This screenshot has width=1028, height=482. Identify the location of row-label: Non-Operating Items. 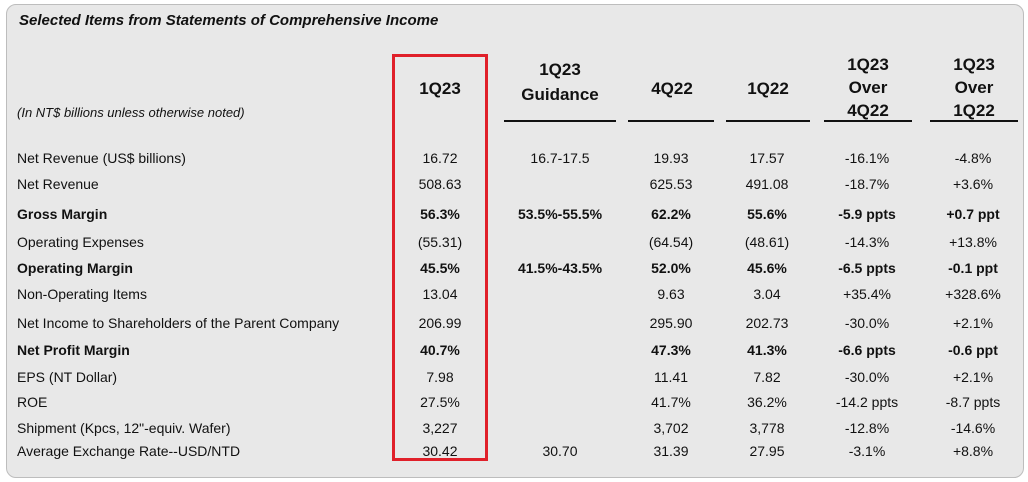
(82, 294).